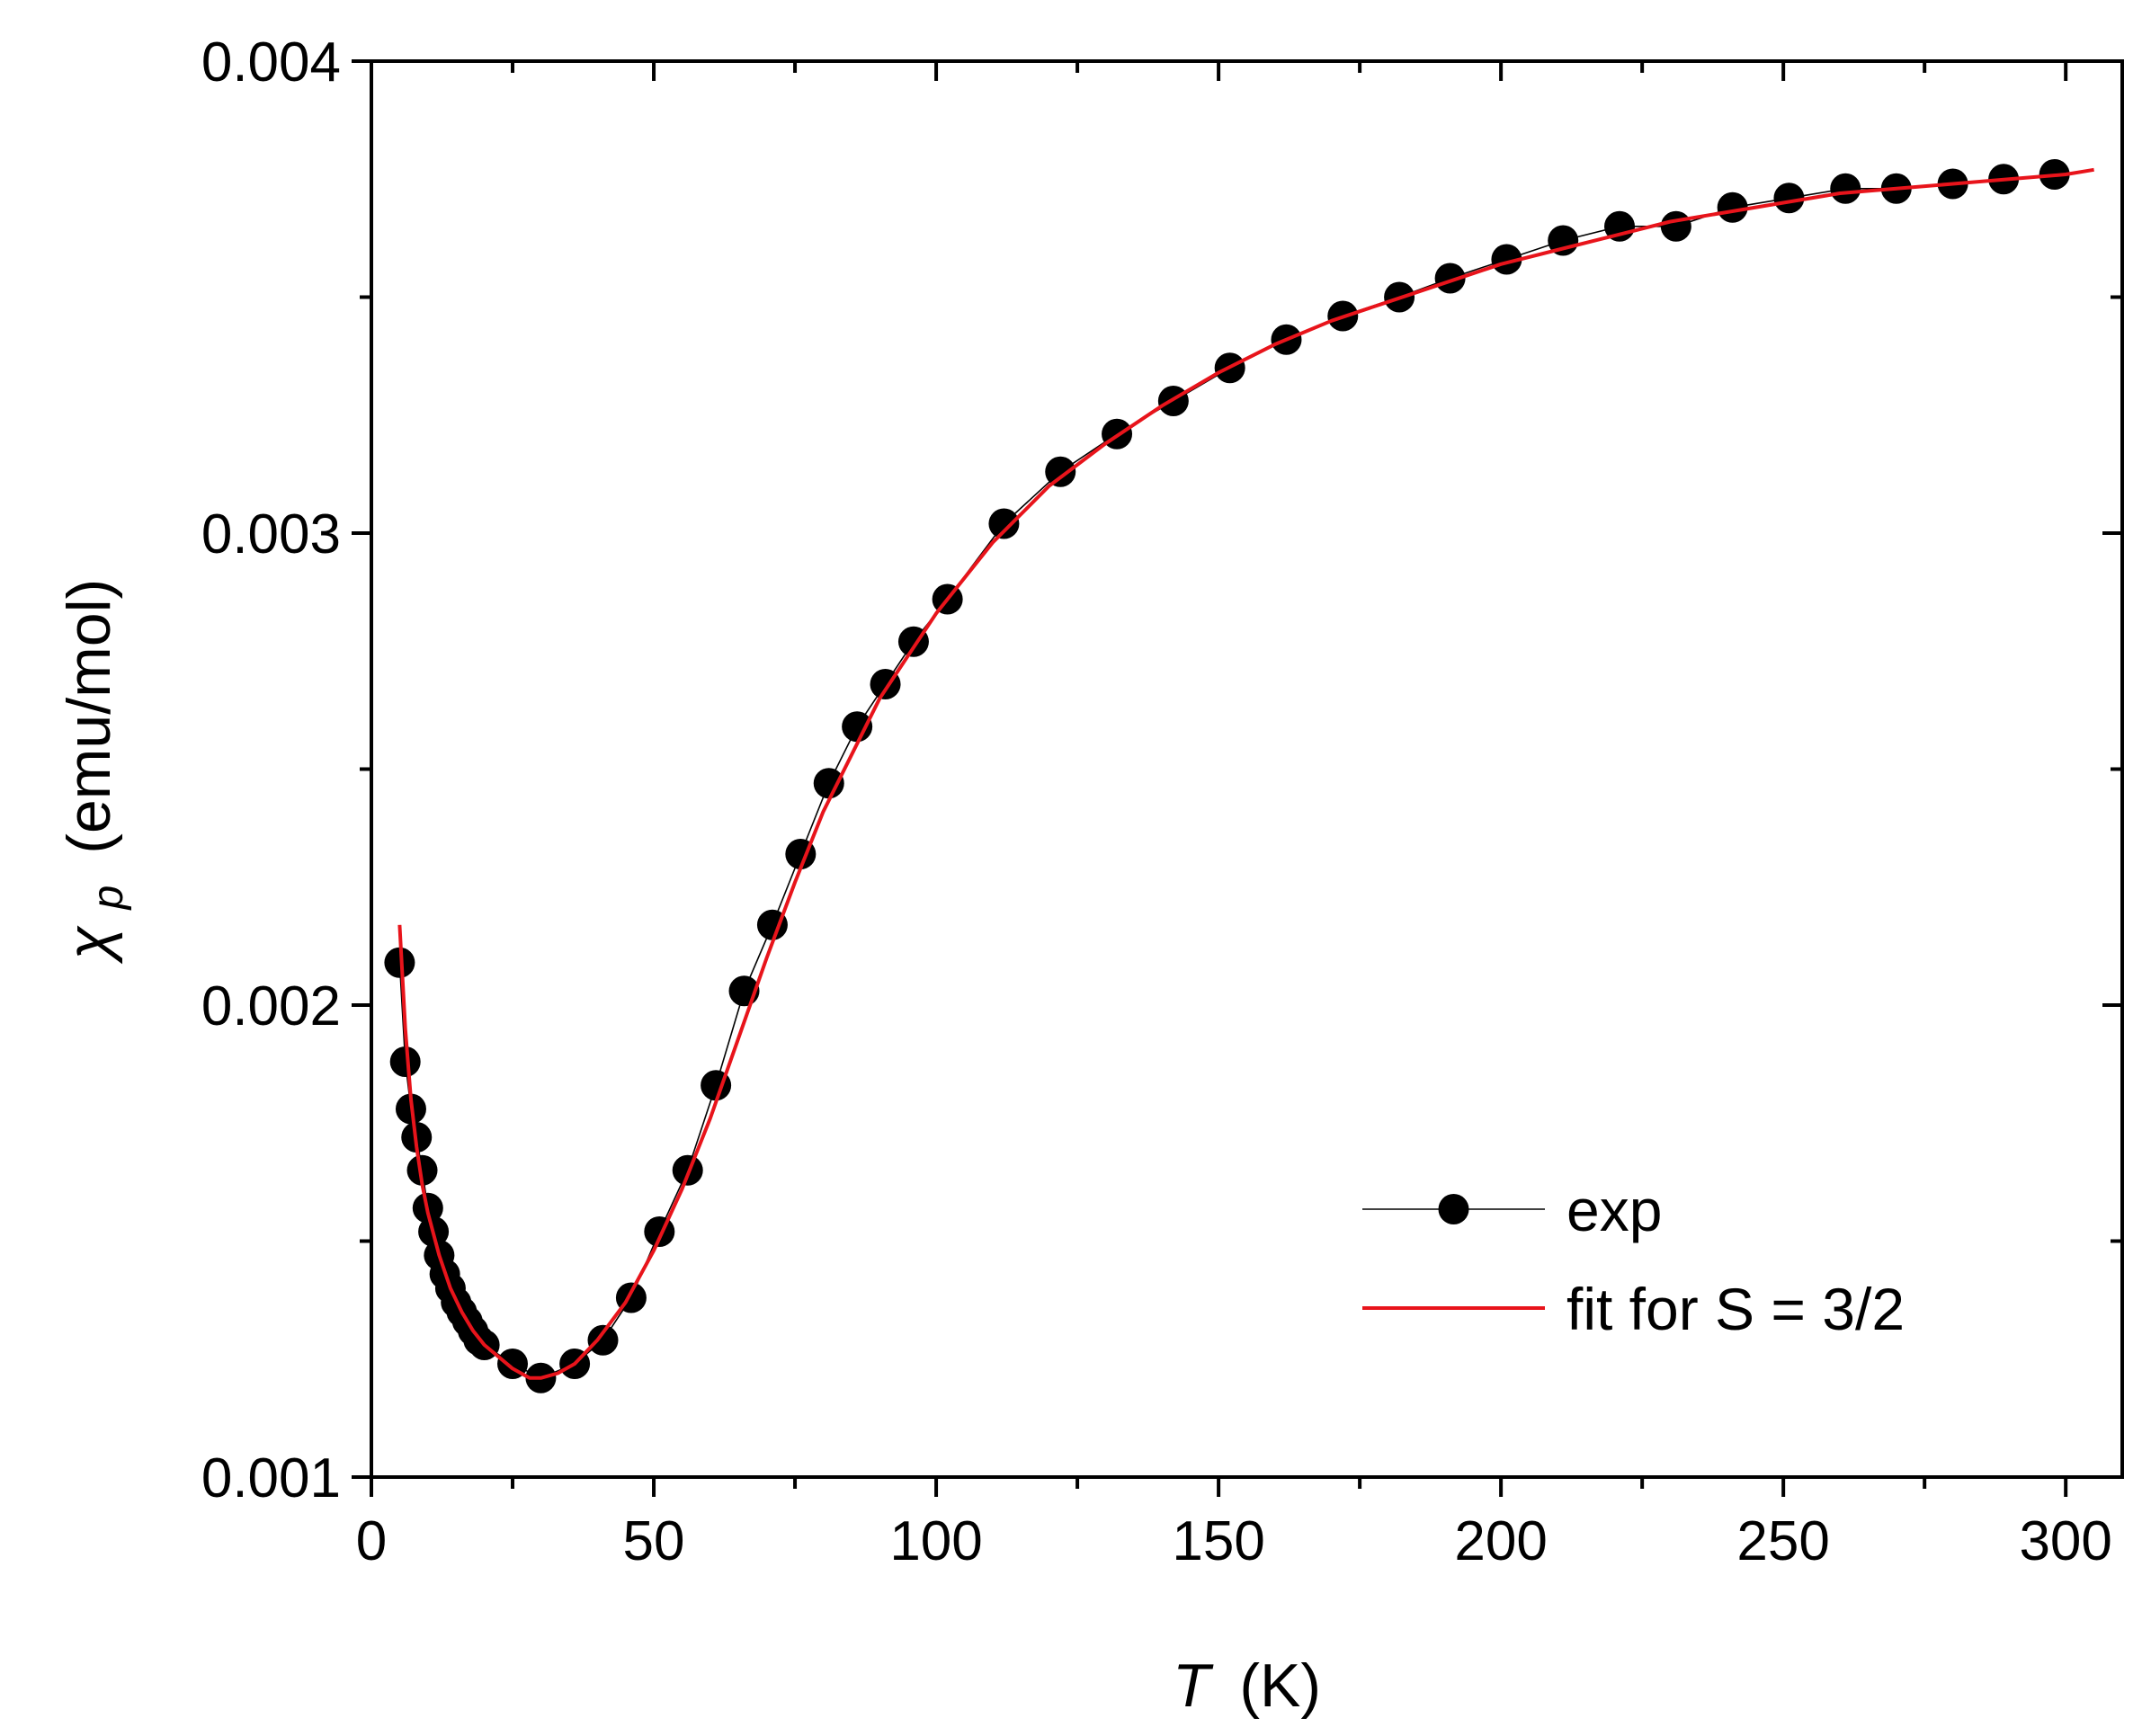 This screenshot has height=1736, width=2151. Describe the element at coordinates (1736, 1309) in the screenshot. I see `legend-fit-label: fit for S = 3/2` at that location.